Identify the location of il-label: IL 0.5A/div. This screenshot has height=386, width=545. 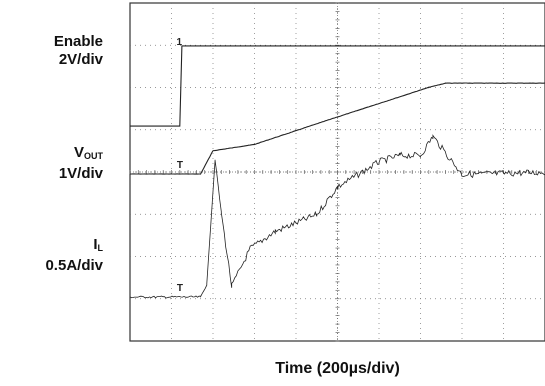
(51, 255).